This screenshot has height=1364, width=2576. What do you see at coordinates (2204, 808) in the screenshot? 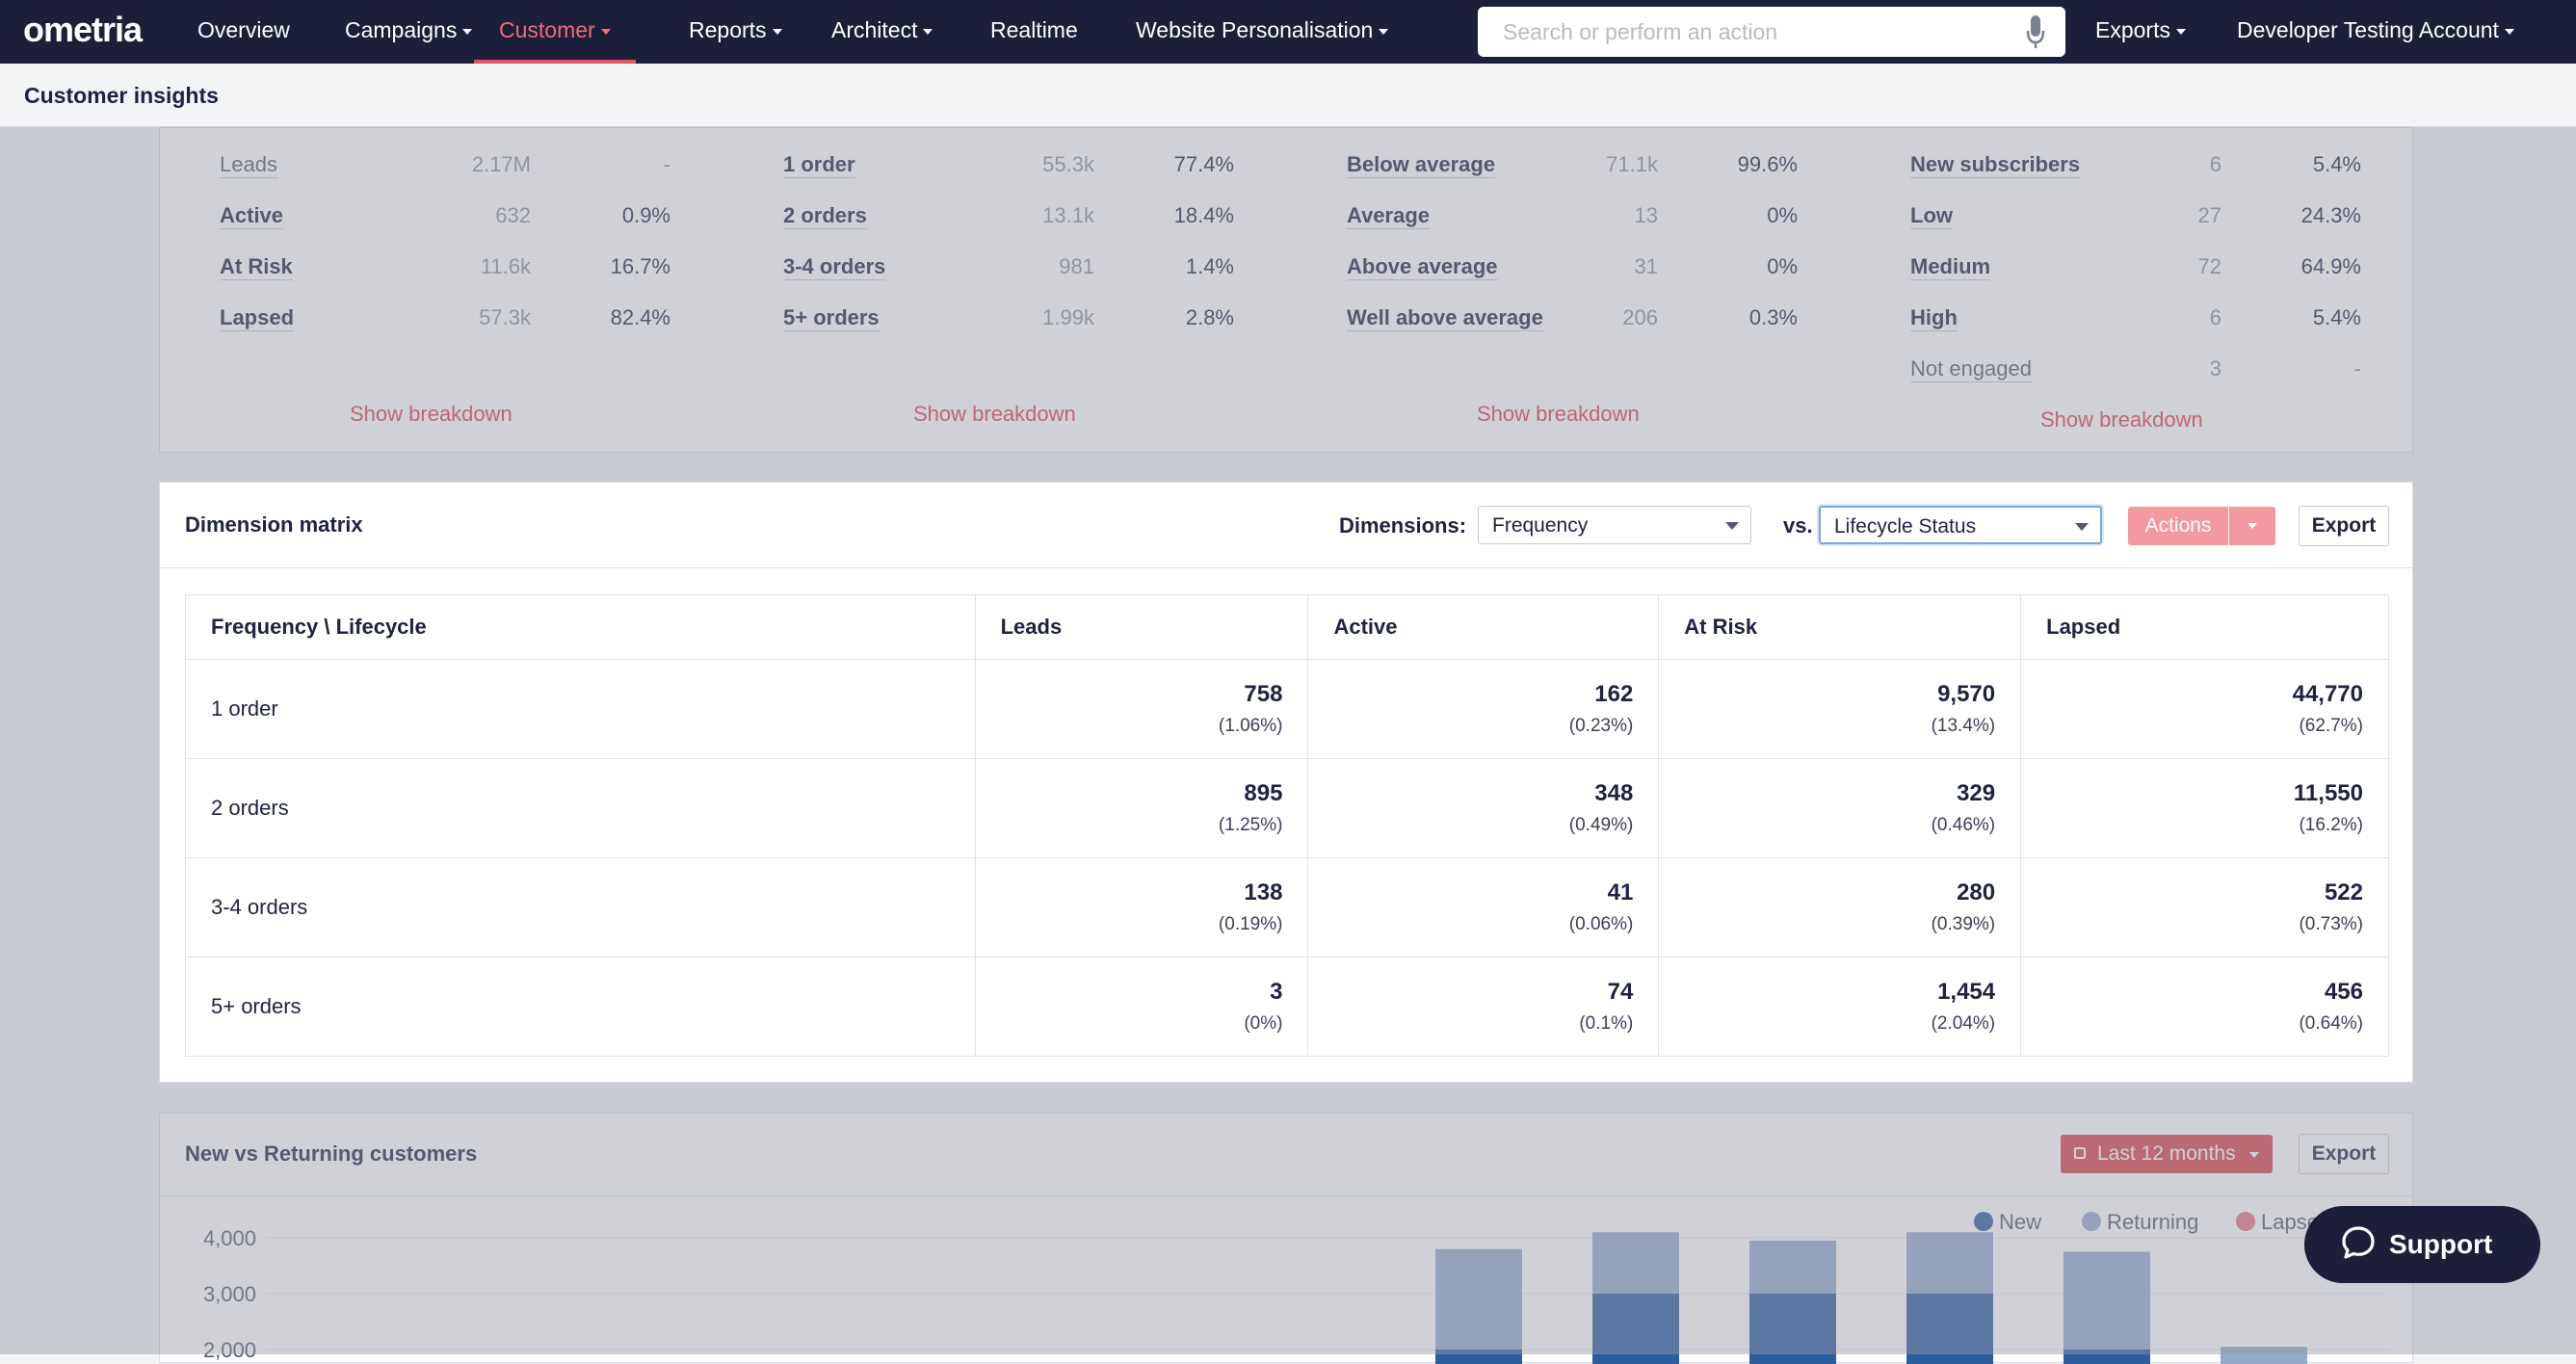
I see `matrix-cell: 11,550 (16.2%)` at bounding box center [2204, 808].